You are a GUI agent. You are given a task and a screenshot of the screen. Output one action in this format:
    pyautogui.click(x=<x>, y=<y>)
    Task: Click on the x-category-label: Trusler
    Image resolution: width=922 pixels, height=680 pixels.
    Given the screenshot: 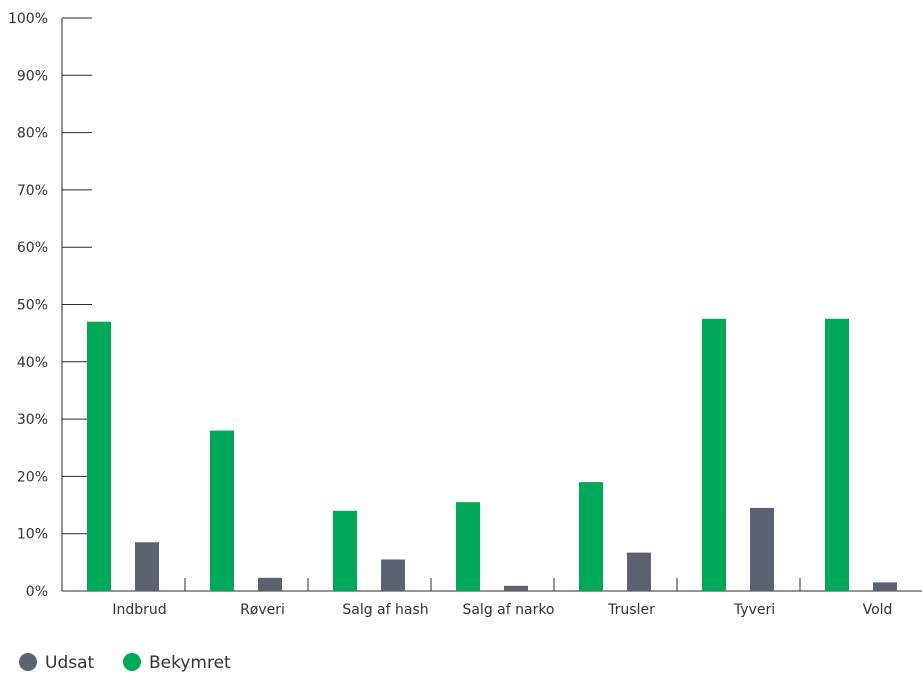 What is the action you would take?
    pyautogui.click(x=631, y=610)
    